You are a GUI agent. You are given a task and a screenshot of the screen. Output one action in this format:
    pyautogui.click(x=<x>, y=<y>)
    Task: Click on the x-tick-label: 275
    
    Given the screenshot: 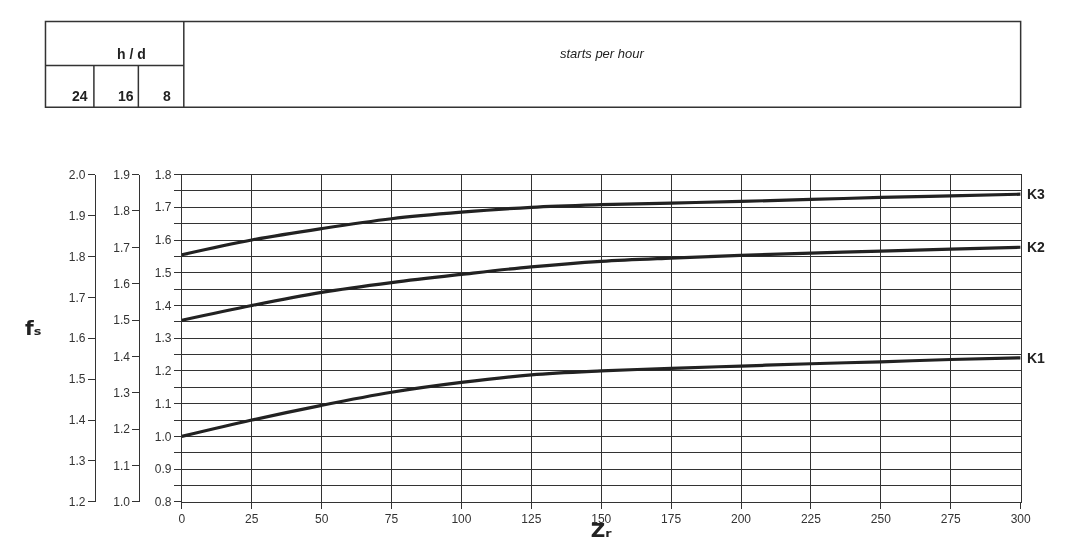 What is the action you would take?
    pyautogui.click(x=951, y=519)
    